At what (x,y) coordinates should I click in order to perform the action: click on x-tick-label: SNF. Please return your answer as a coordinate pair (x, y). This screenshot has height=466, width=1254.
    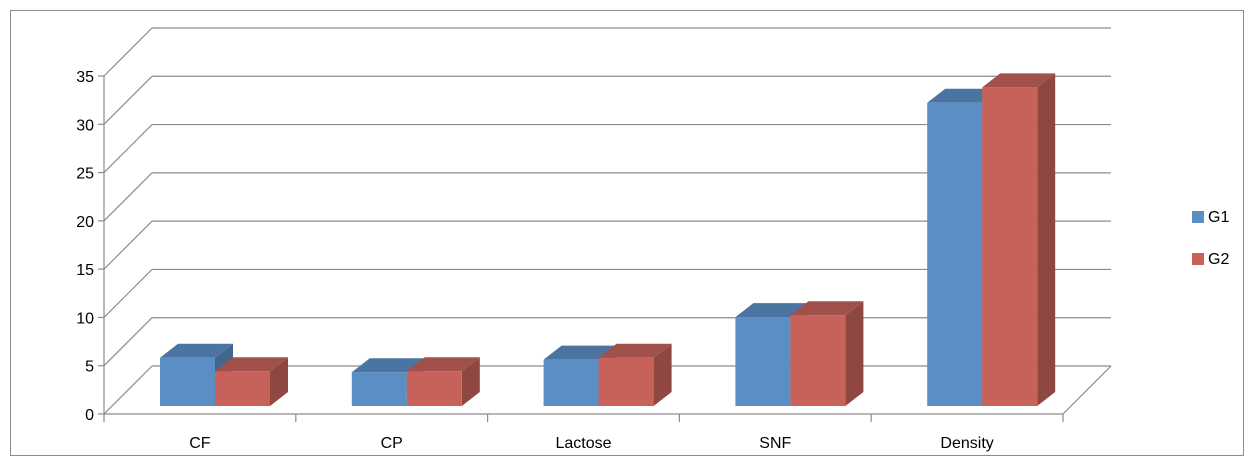
    Looking at the image, I should click on (775, 443).